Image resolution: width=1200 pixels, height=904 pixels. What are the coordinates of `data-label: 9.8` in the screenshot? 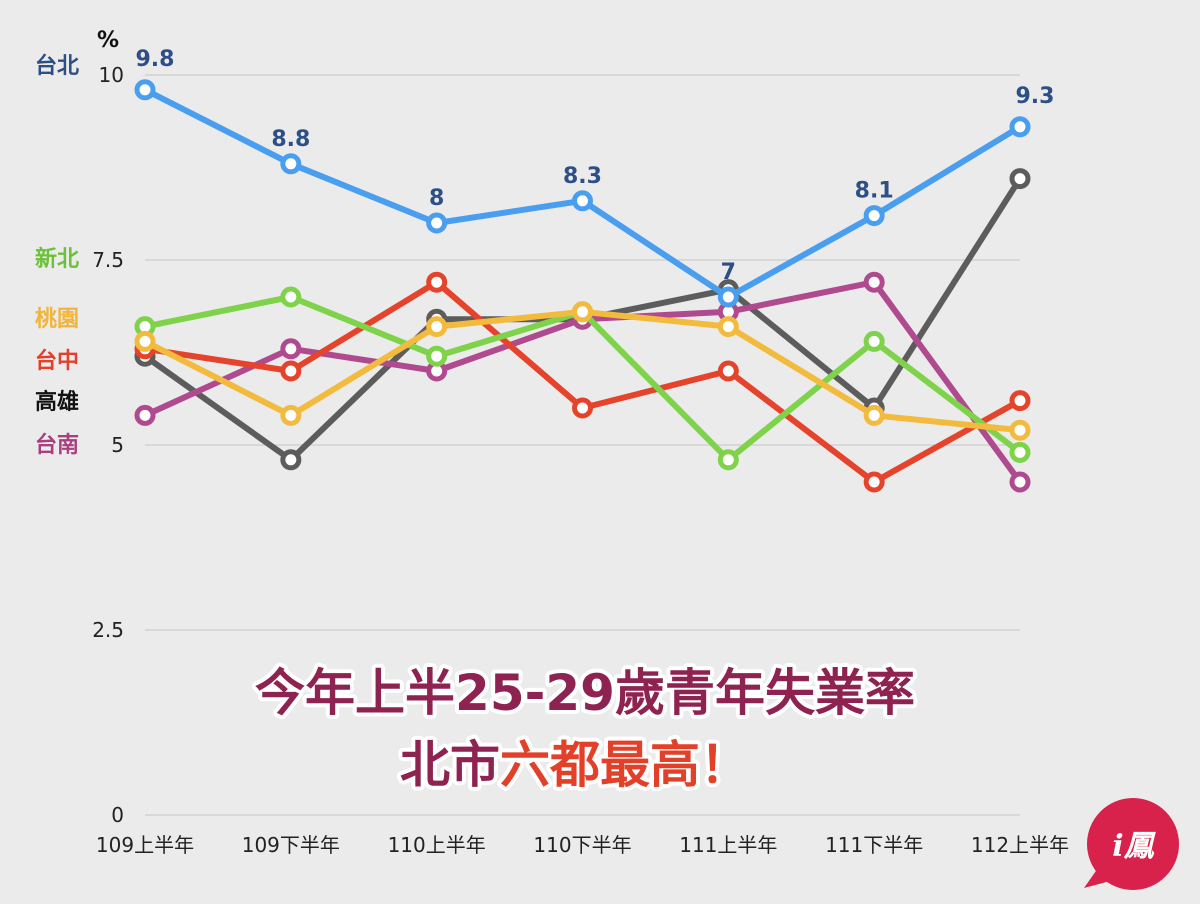 It's located at (155, 59).